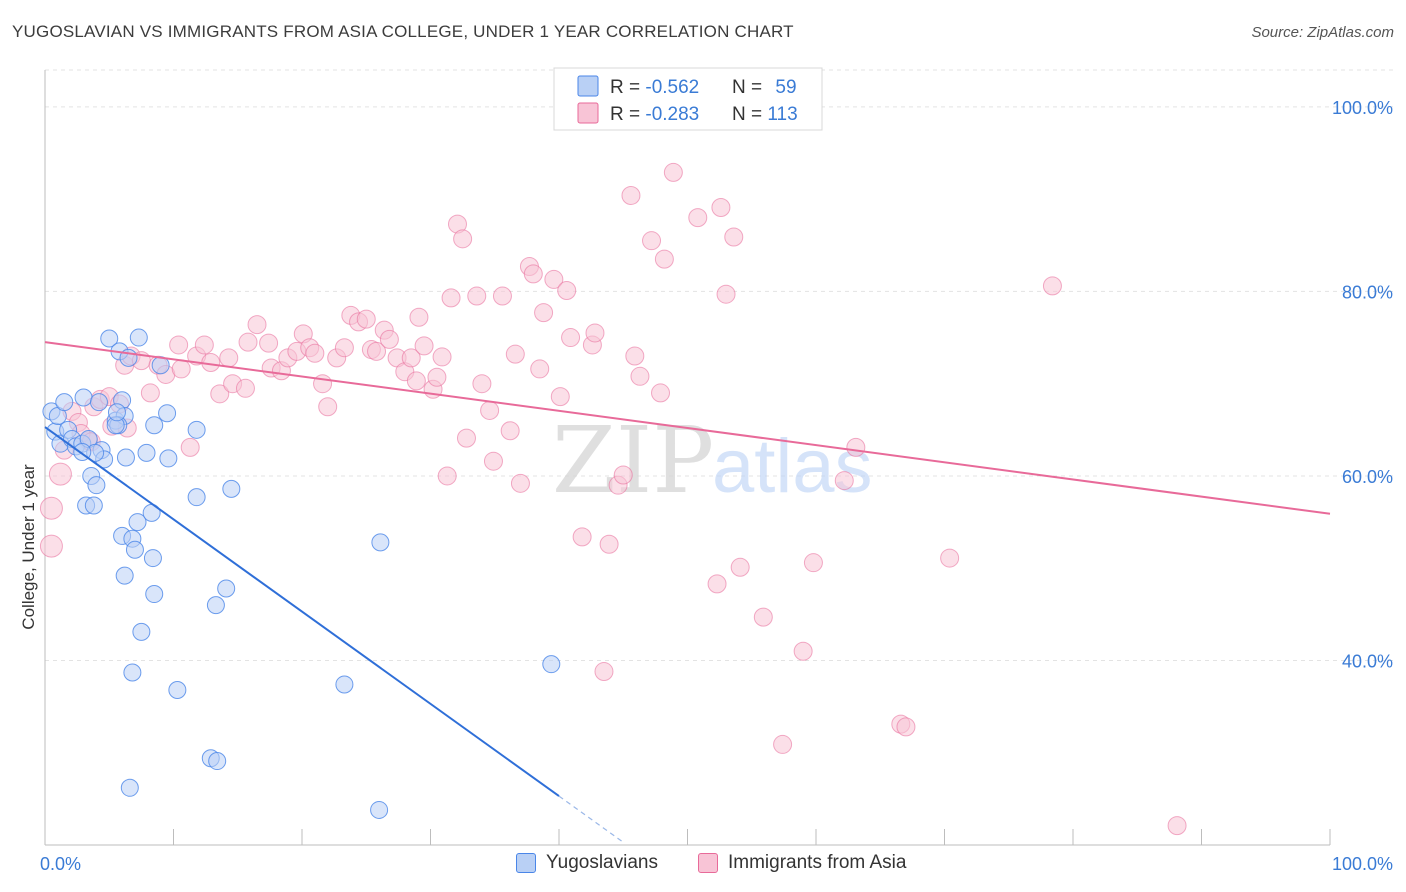  I want to click on legend-r-label-1: R =, so click(627, 87).